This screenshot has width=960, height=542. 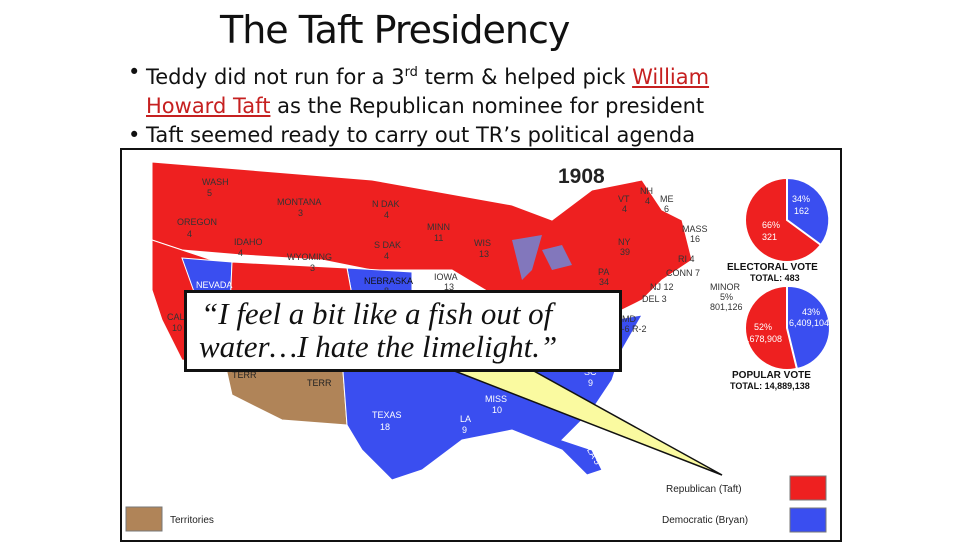 What do you see at coordinates (387, 415) in the screenshot?
I see `svg-text: TEXAS` at bounding box center [387, 415].